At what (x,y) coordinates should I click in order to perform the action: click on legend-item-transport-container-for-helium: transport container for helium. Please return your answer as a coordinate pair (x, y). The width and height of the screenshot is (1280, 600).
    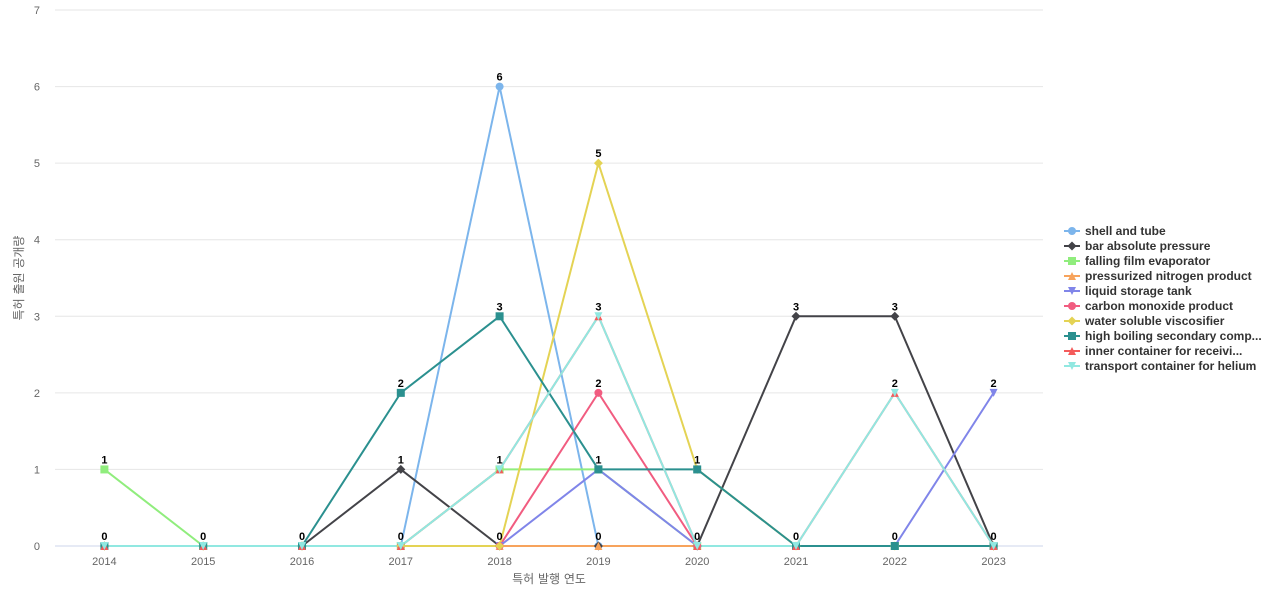
    Looking at the image, I should click on (1160, 366).